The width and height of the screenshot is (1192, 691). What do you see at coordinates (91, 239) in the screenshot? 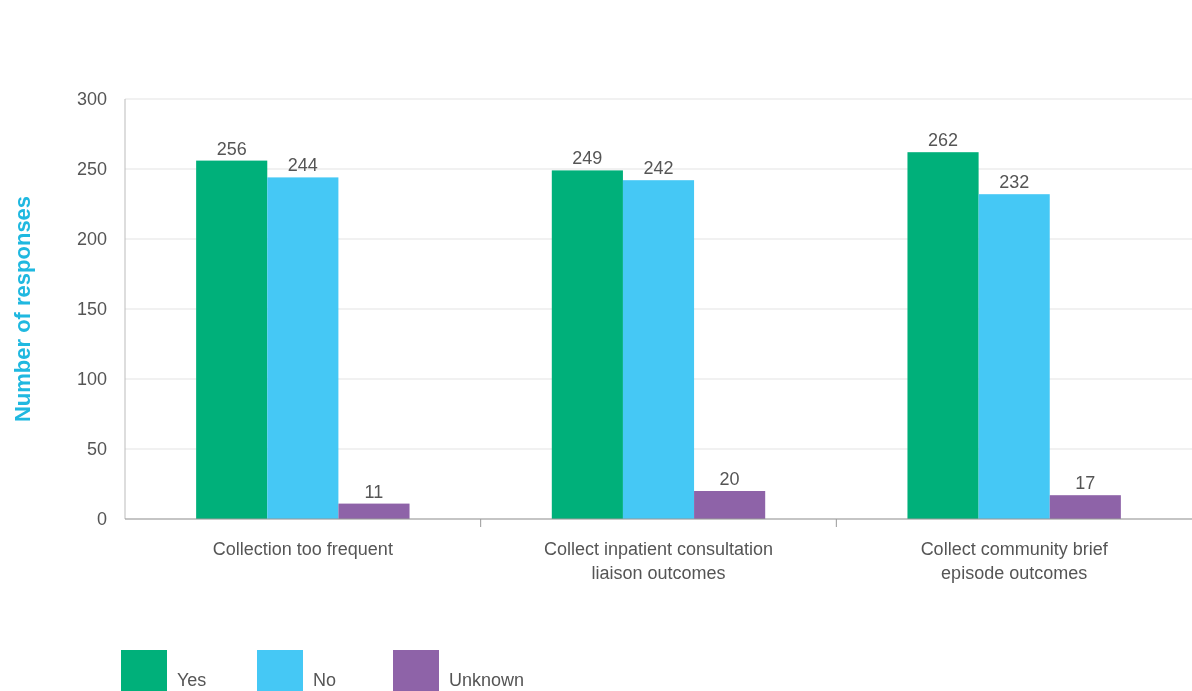
I see `y-tick-label: 200` at bounding box center [91, 239].